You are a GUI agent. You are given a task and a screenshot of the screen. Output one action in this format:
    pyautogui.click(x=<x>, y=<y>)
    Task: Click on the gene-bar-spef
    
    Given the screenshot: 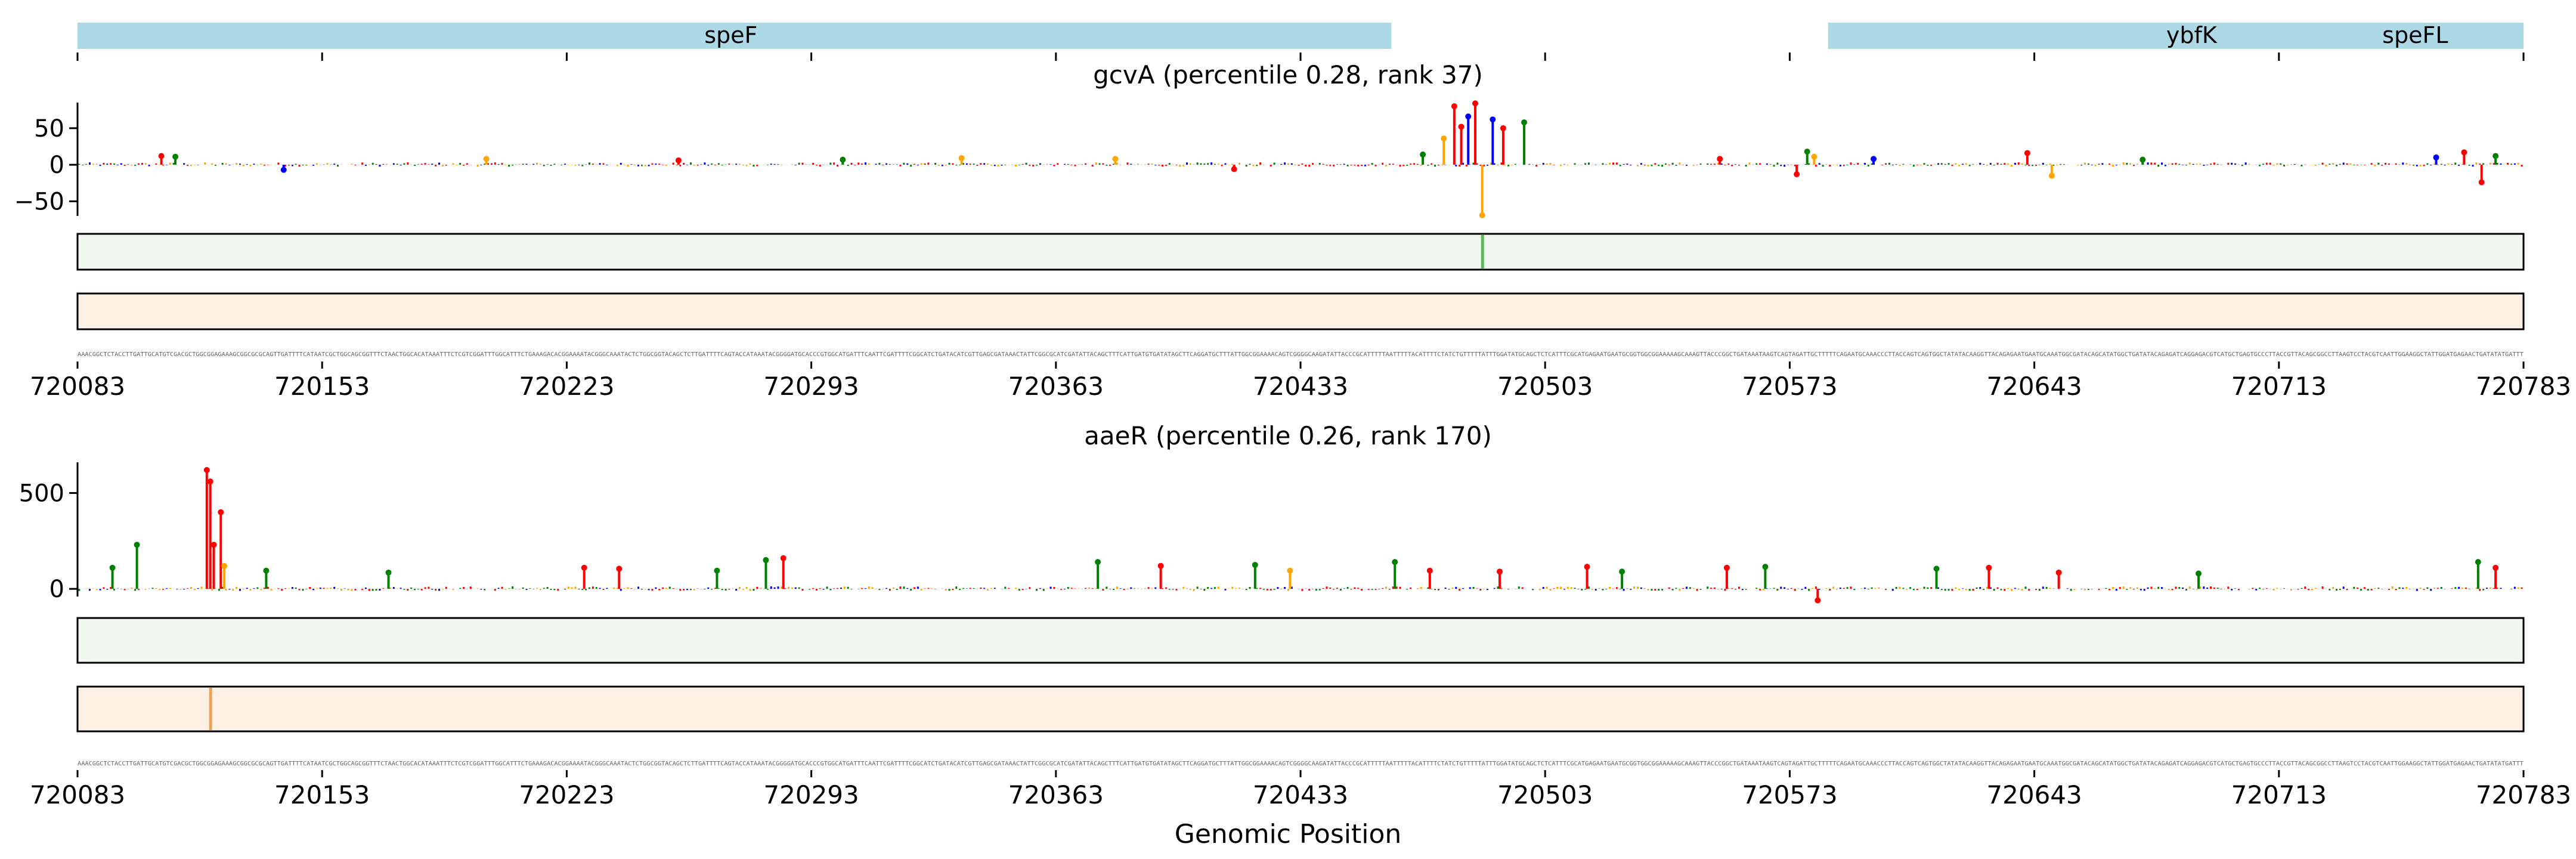 What is the action you would take?
    pyautogui.click(x=735, y=36)
    